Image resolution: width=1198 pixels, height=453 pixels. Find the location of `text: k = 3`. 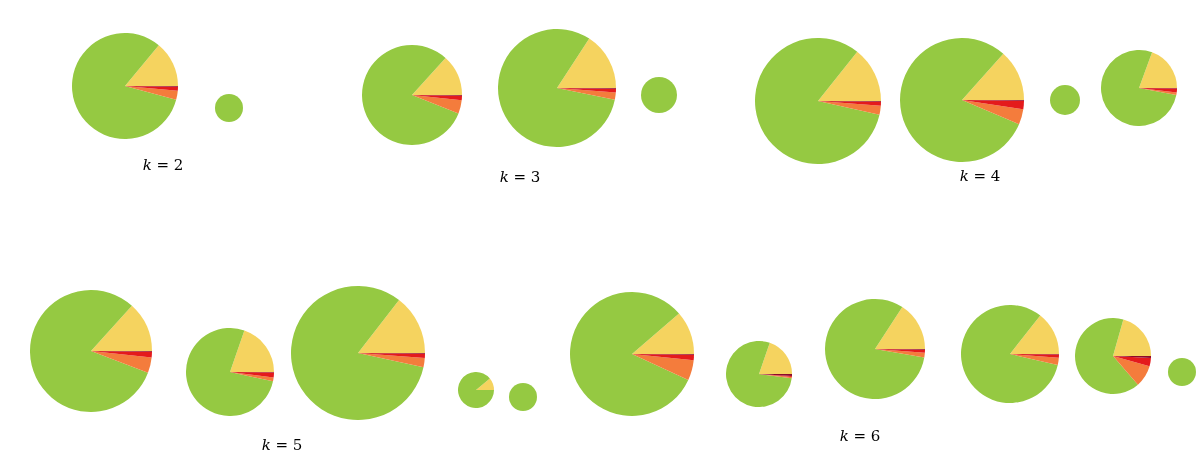

text: k = 3 is located at coordinates (520, 177).